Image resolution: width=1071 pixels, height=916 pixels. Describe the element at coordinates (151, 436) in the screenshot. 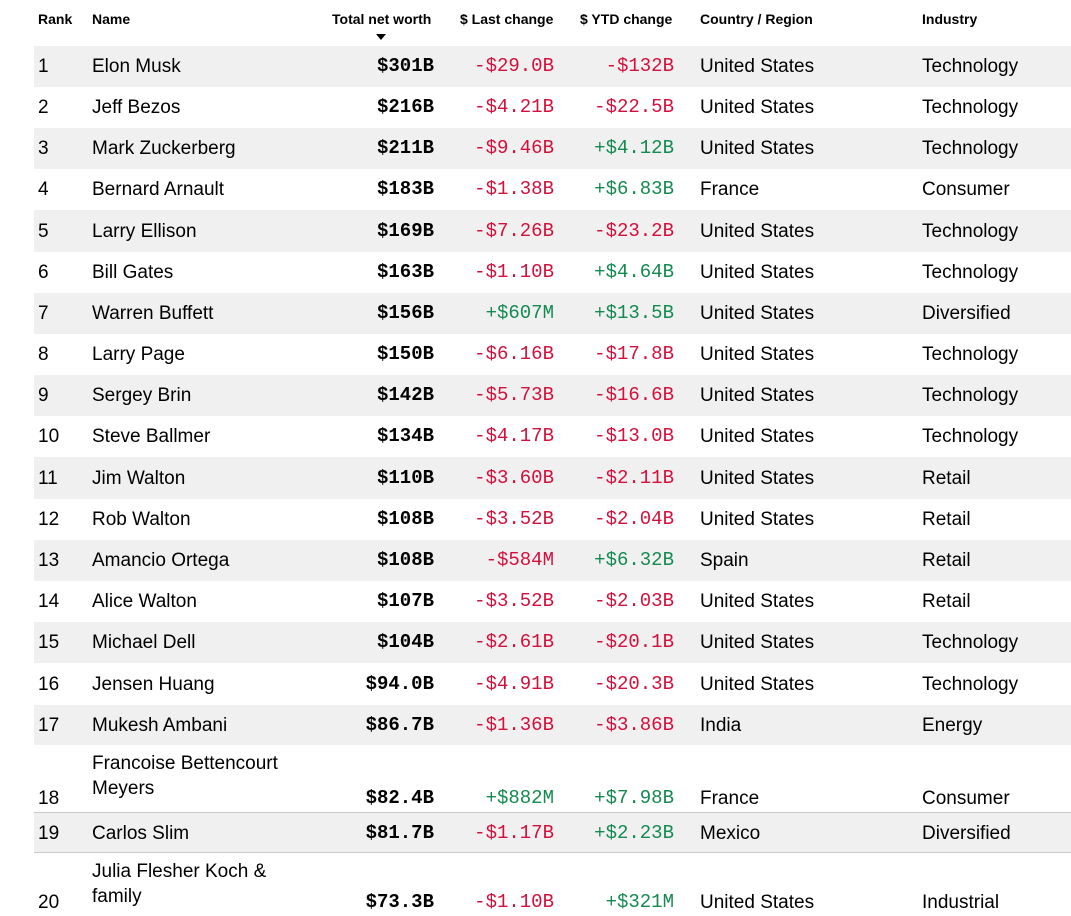

I see `cell-name: Steve Ballmer` at that location.